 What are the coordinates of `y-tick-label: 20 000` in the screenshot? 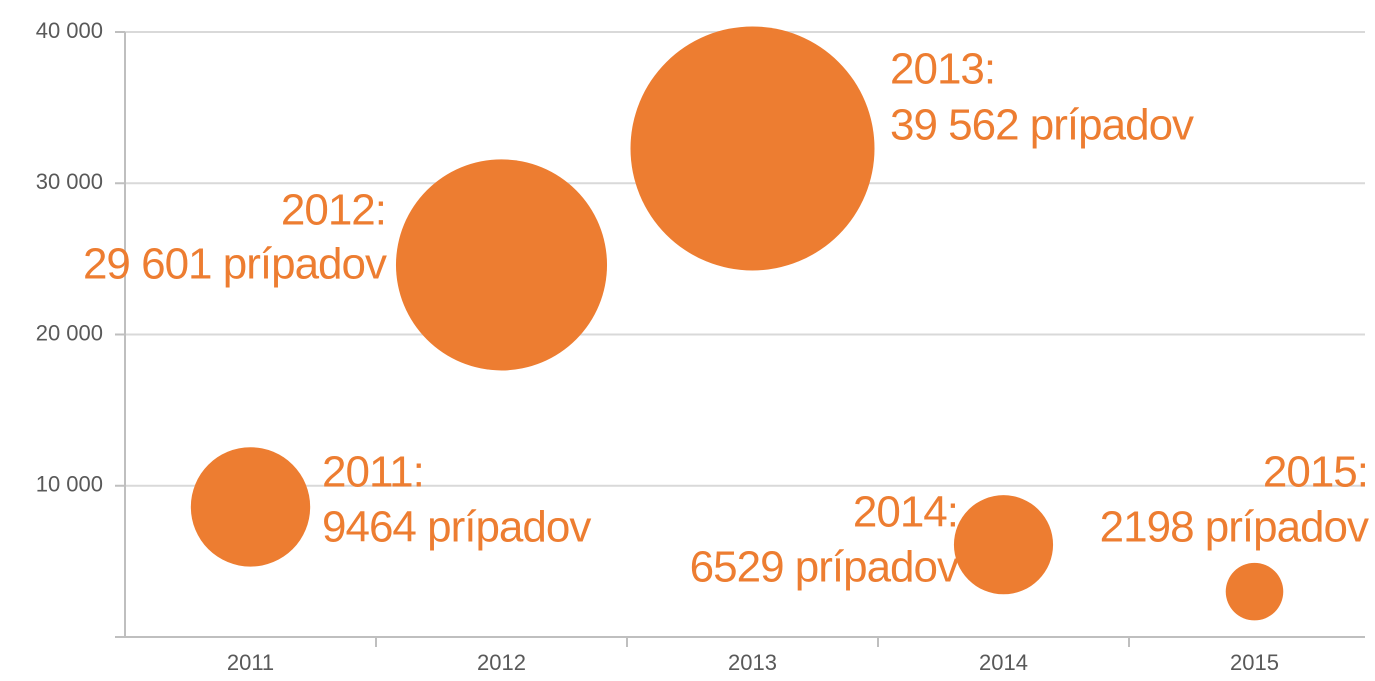 It's located at (69, 332).